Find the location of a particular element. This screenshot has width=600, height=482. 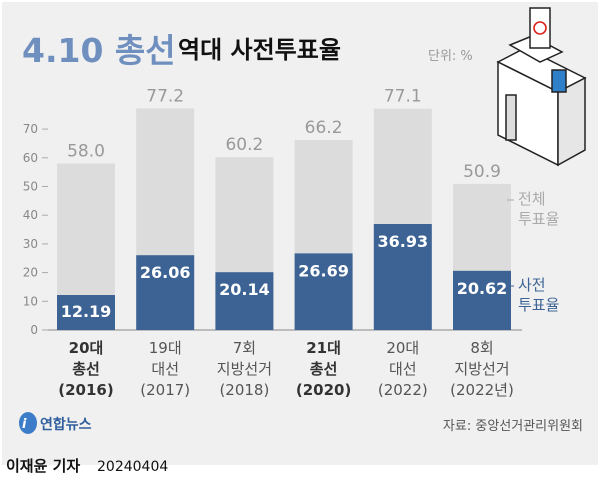

x-tick-label: (2018) is located at coordinates (244, 390).